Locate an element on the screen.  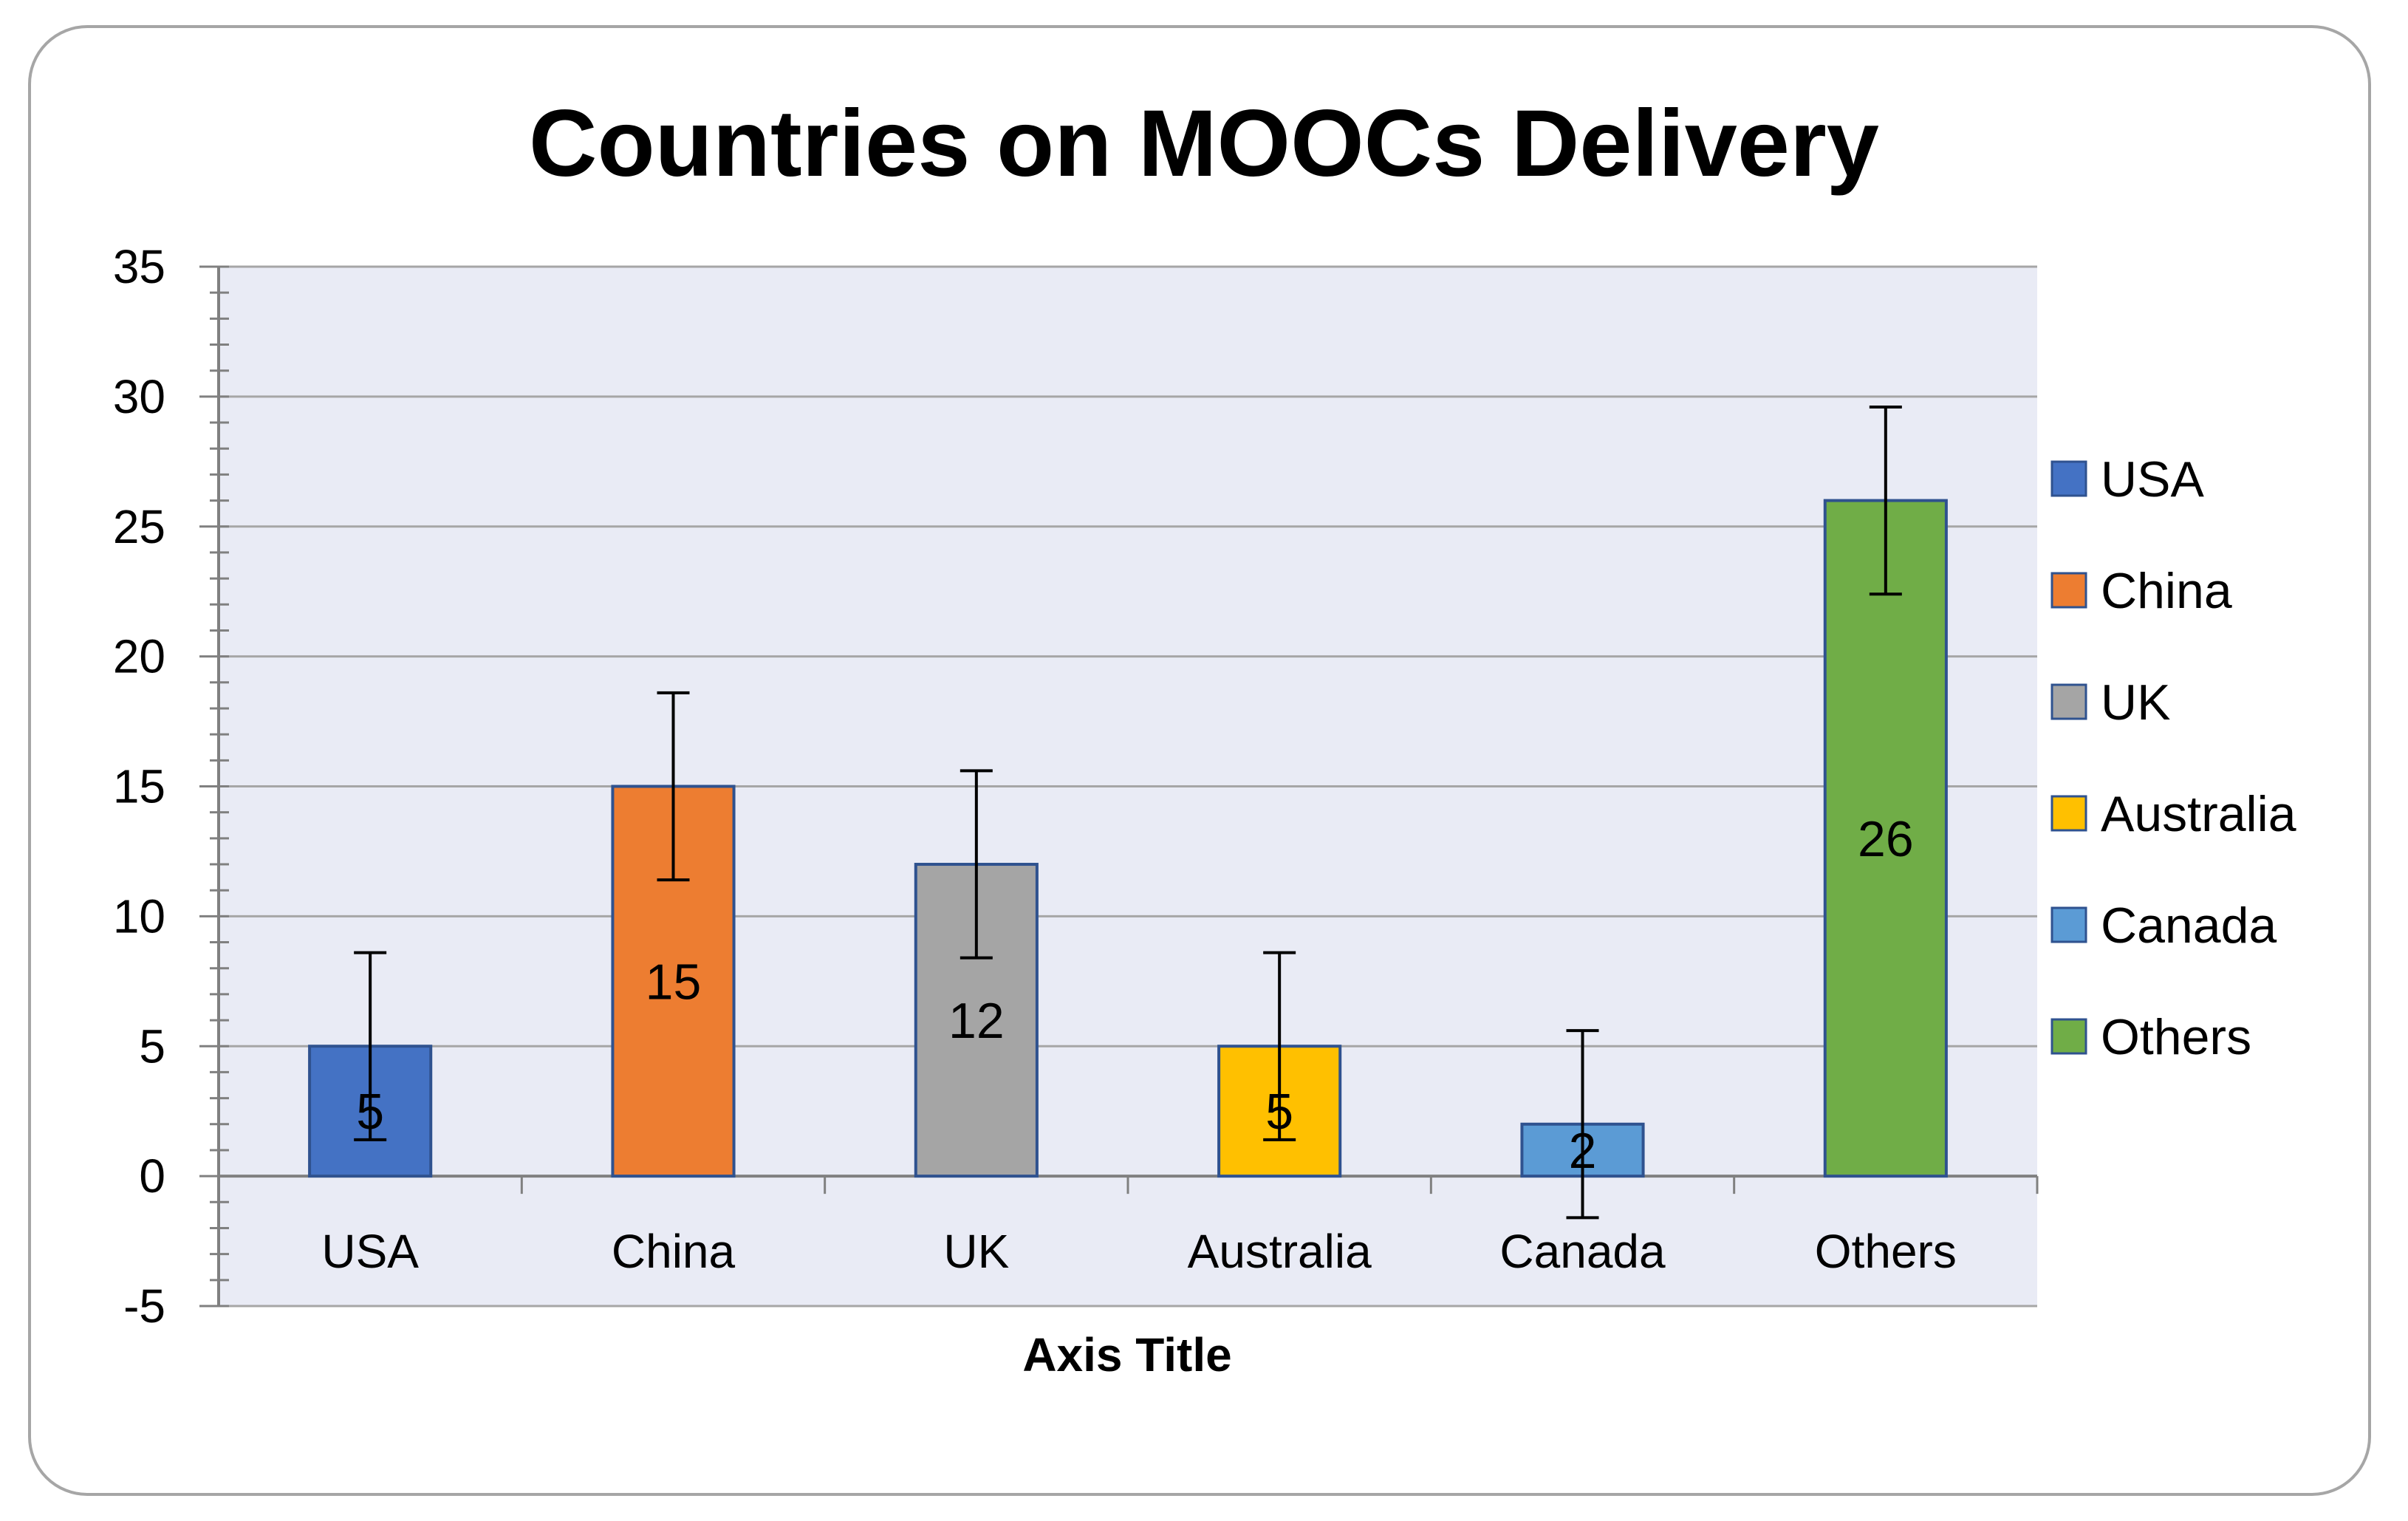
y-tick-label: -5 is located at coordinates (144, 1306).